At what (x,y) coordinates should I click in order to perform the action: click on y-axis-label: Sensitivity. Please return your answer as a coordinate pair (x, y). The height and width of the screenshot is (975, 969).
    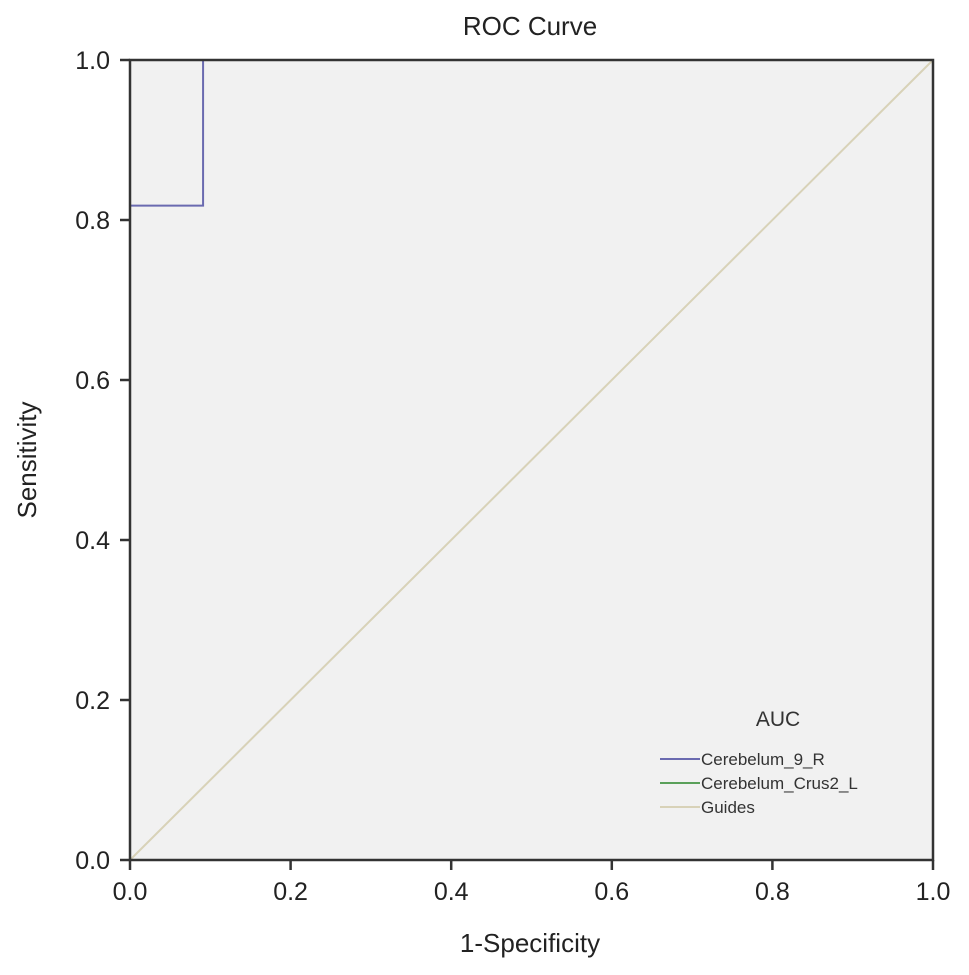
    Looking at the image, I should click on (27, 459).